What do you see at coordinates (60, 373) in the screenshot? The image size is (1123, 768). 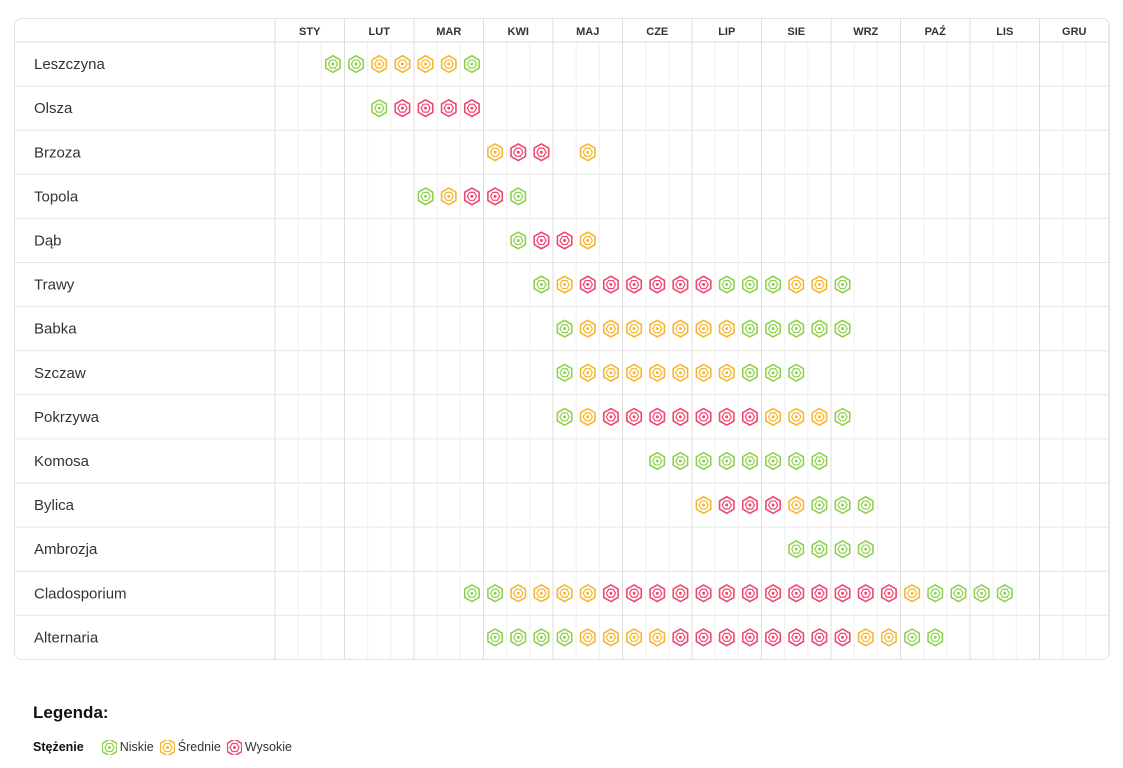 I see `row-label: Szczaw` at bounding box center [60, 373].